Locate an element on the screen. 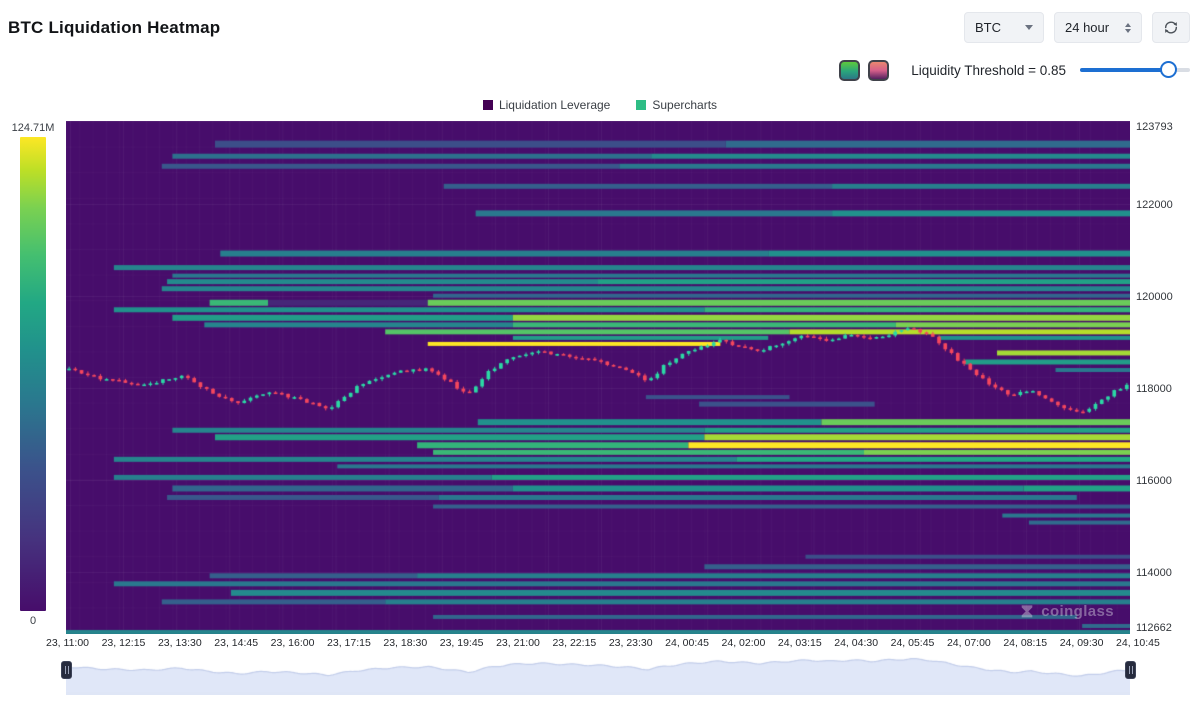 Image resolution: width=1200 pixels, height=715 pixels. price-tick-label: 122000 is located at coordinates (1154, 204).